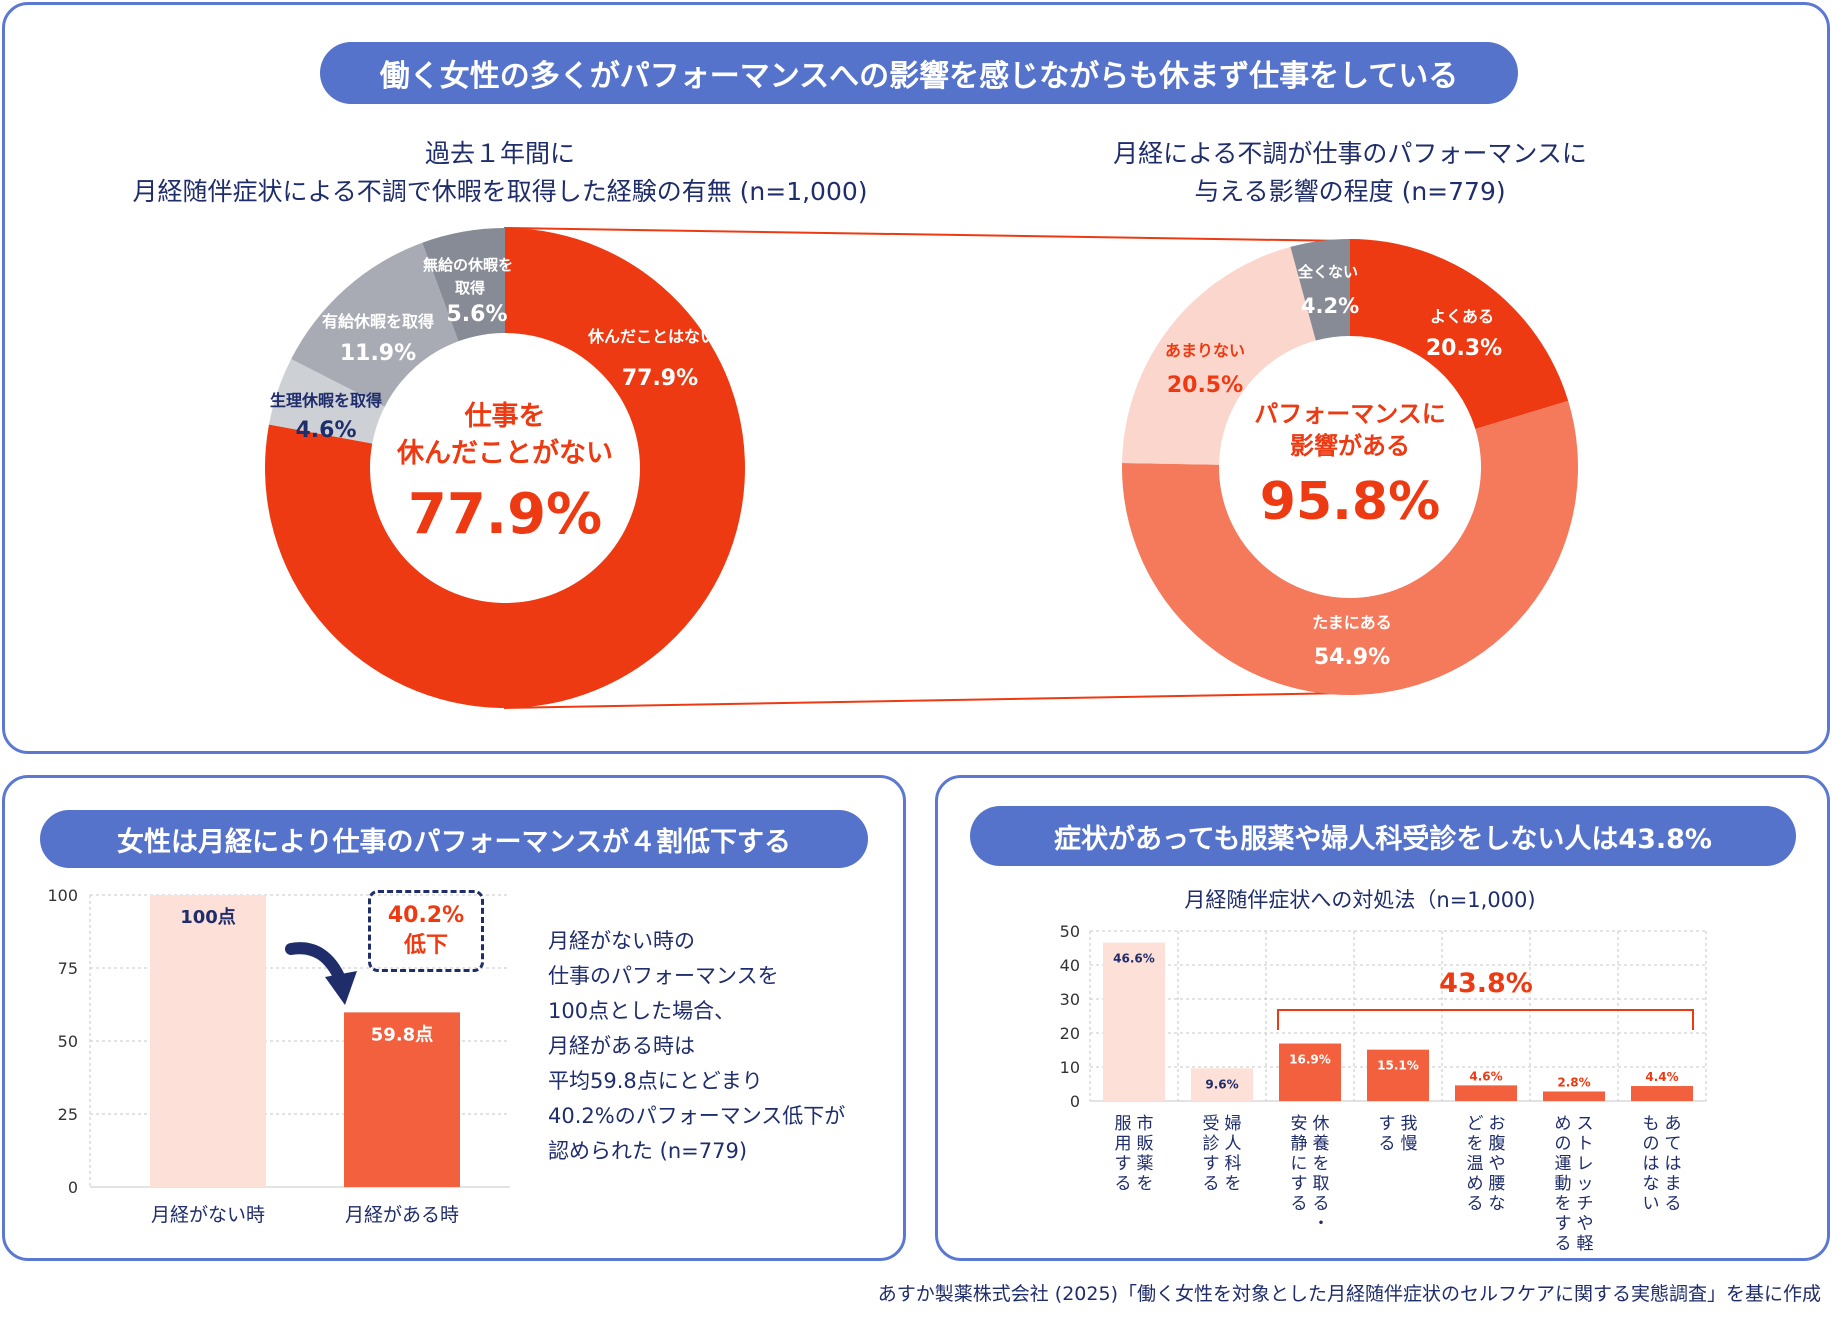  What do you see at coordinates (499, 153) in the screenshot?
I see `left-chart-title-line1: 過去１年間に` at bounding box center [499, 153].